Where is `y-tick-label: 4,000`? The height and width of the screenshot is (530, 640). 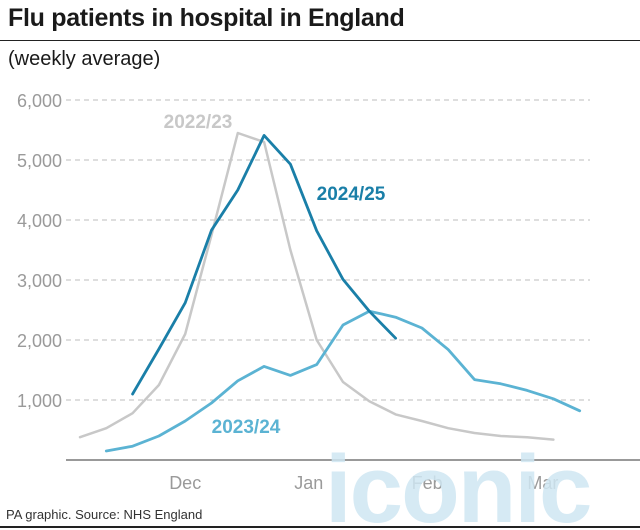 y-tick-label: 4,000 is located at coordinates (39, 221).